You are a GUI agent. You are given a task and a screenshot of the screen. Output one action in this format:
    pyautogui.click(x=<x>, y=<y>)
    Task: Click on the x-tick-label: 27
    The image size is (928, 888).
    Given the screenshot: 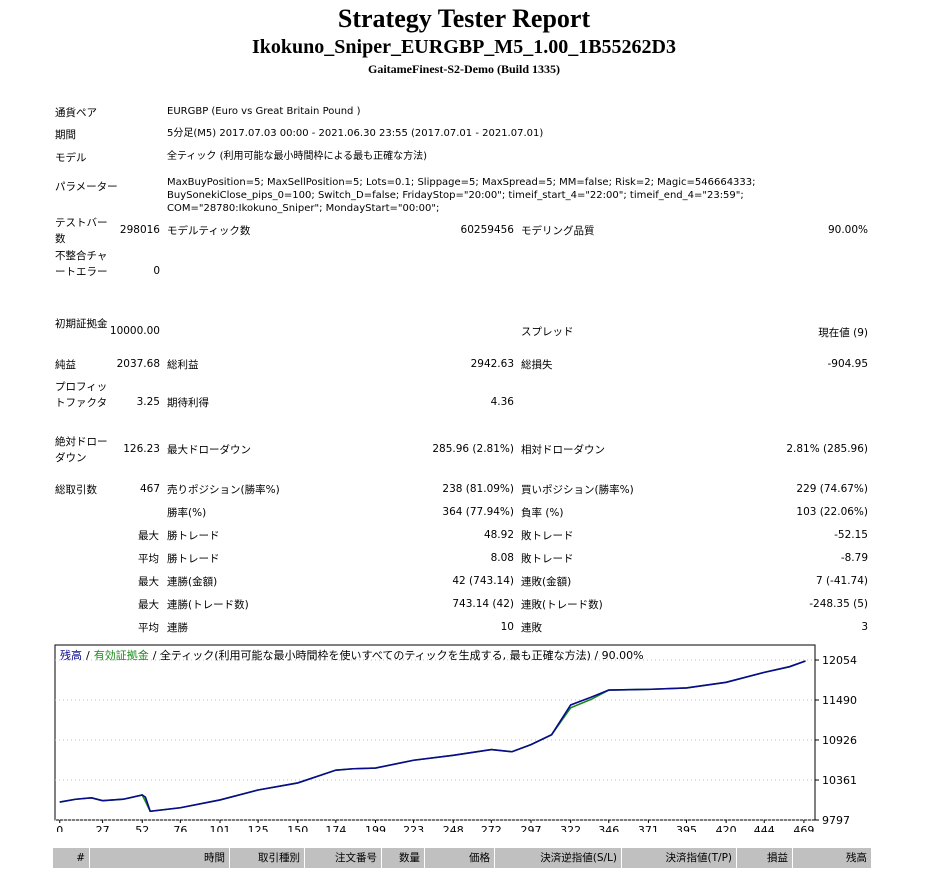 What is the action you would take?
    pyautogui.click(x=103, y=828)
    